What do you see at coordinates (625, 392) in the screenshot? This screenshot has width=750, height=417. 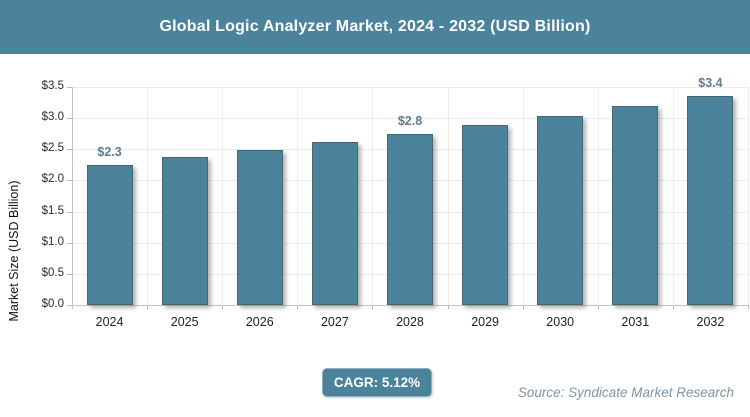 I see `source-note: Source: Syndicate Market Research` at bounding box center [625, 392].